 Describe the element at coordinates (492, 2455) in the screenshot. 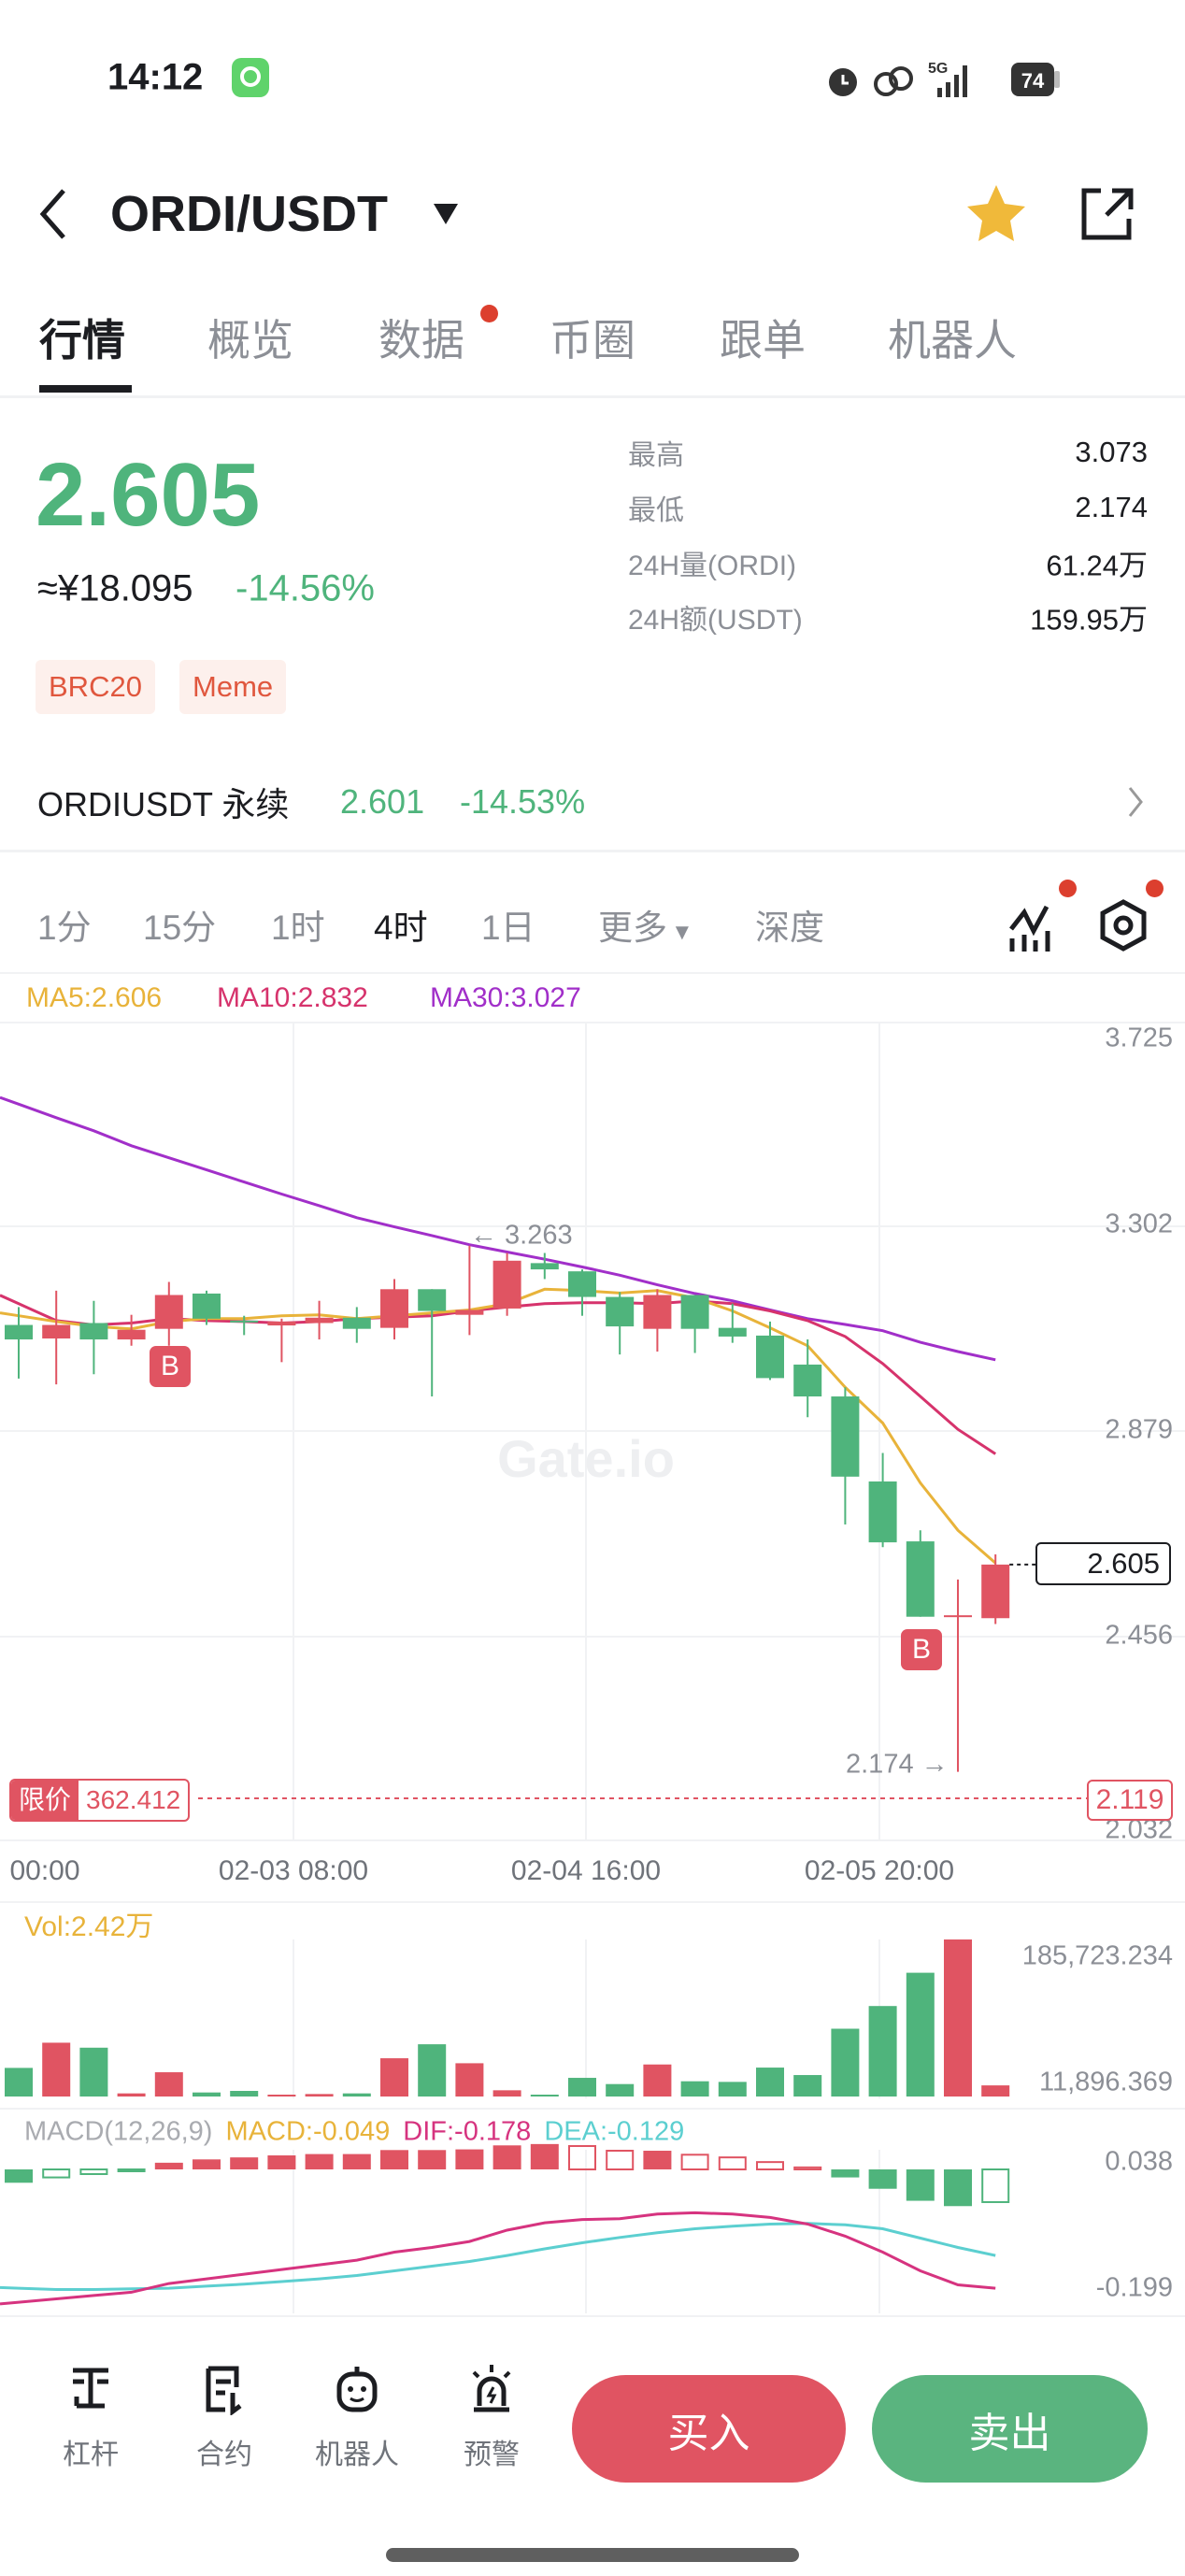

I see `nav-label: 预警` at that location.